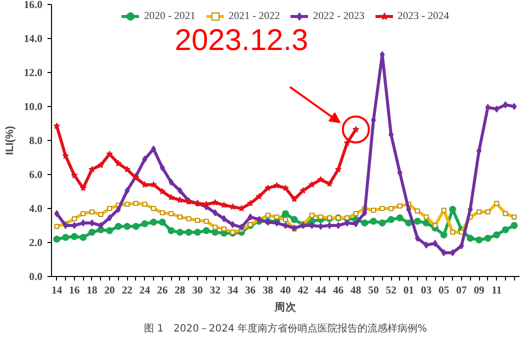 This screenshot has width=527, height=339. Describe the element at coordinates (339, 16) in the screenshot. I see `legend-label: 2022 - 2023` at that location.